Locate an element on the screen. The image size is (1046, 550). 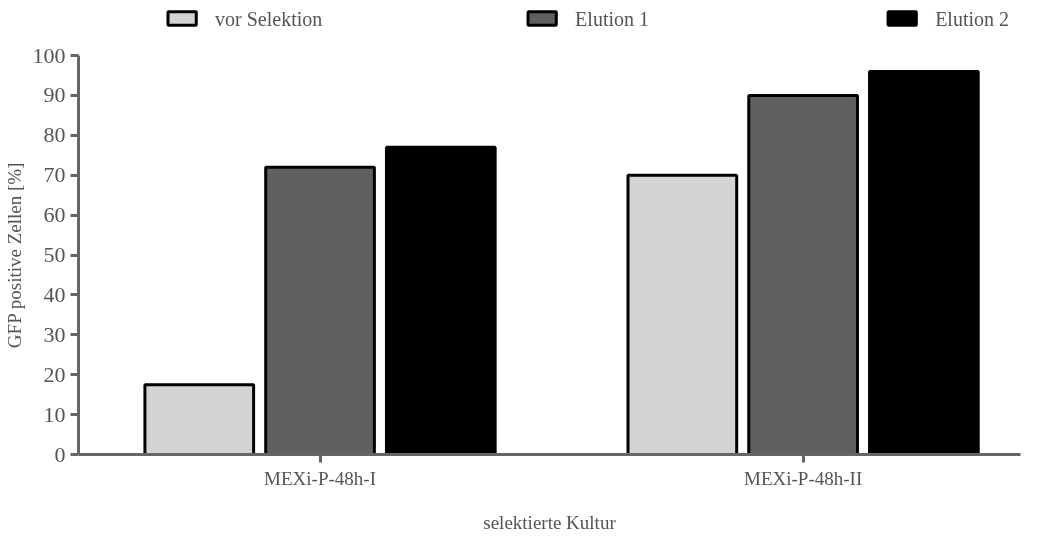
y-axis-title: GFP positive Zellen [%] is located at coordinates (14, 255).